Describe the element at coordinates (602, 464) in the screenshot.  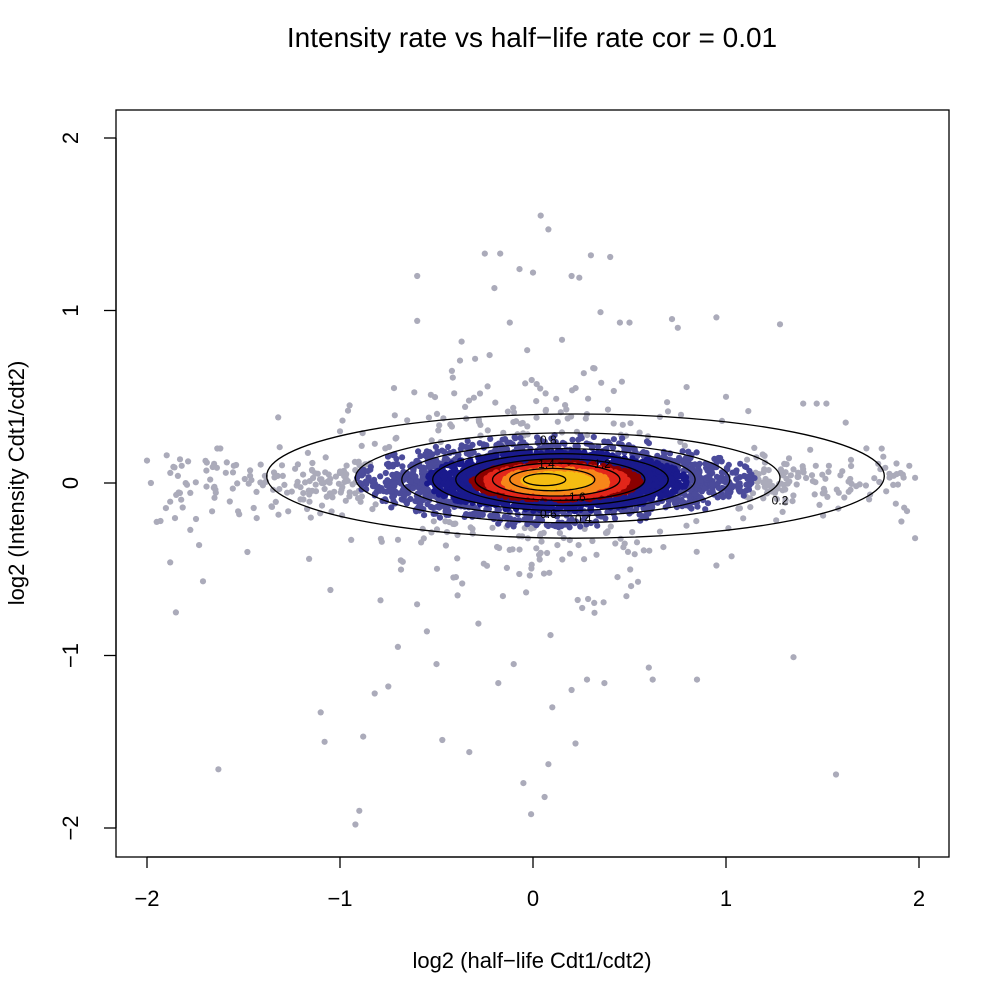
I see `contour-label: 1.2` at that location.